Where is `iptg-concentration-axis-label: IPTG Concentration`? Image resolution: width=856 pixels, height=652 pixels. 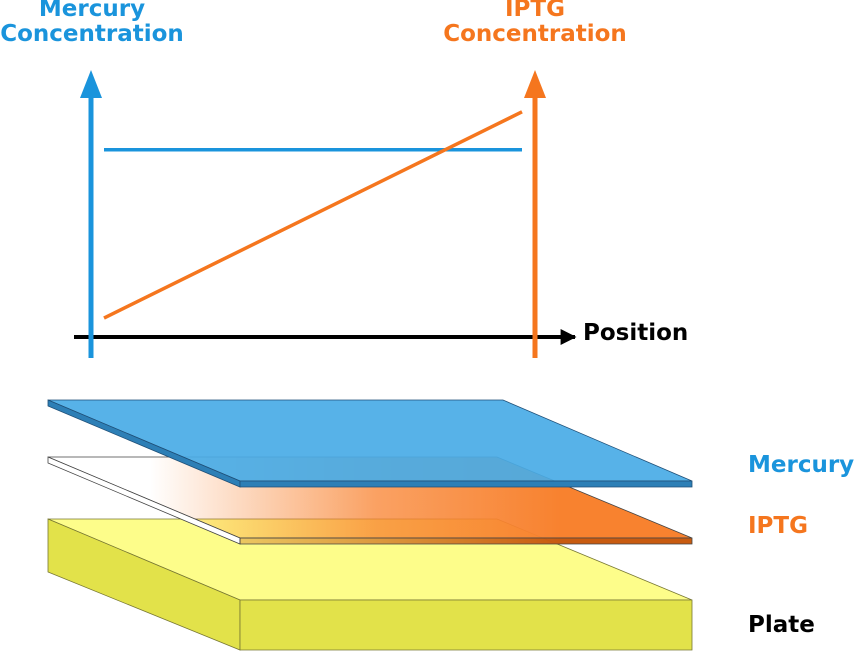
iptg-concentration-axis-label: IPTG Concentration is located at coordinates (535, 24).